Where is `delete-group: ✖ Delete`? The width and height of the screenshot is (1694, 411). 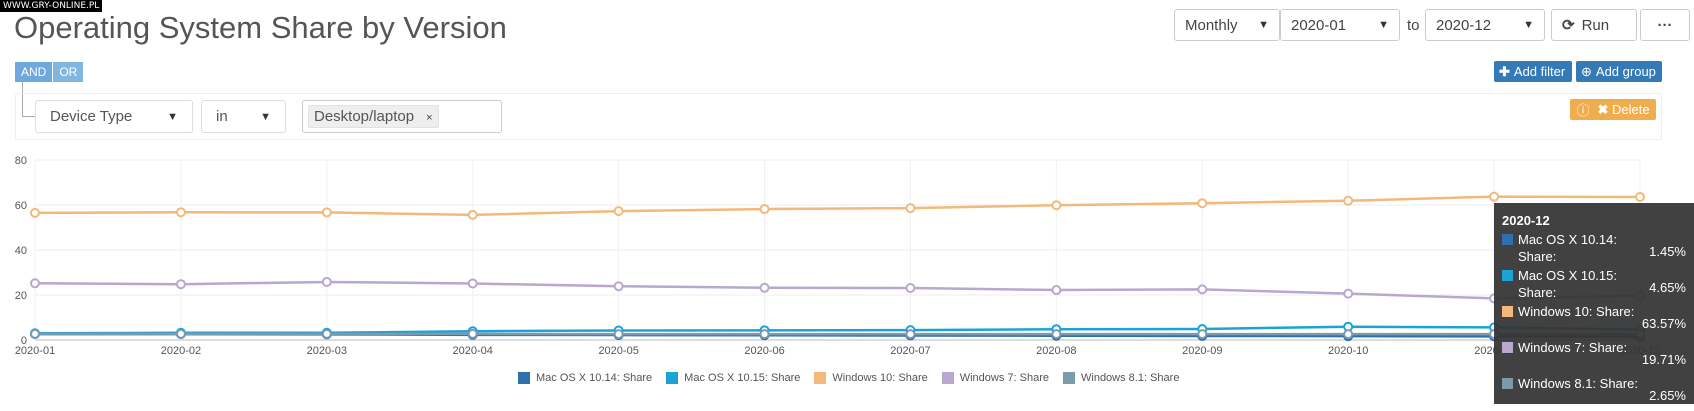 delete-group: ✖ Delete is located at coordinates (1623, 110).